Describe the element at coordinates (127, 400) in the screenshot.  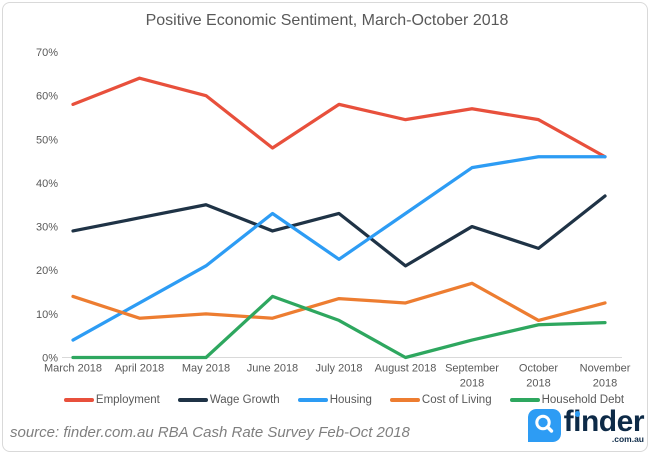
I see `legend-label: Employment` at that location.